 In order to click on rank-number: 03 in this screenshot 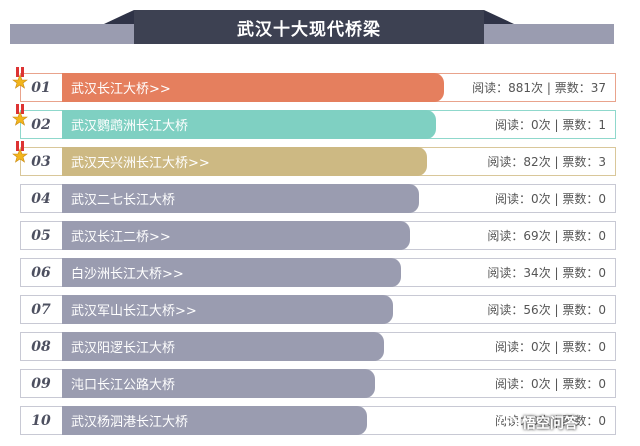, I will do `click(41, 161)`.